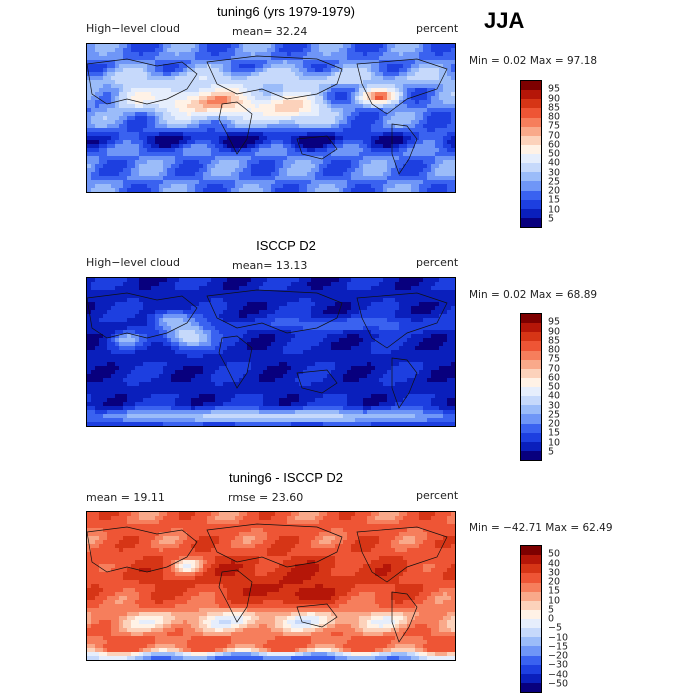 Image resolution: width=700 pixels, height=700 pixels. I want to click on colorbar-tick-label: 95, so click(554, 322).